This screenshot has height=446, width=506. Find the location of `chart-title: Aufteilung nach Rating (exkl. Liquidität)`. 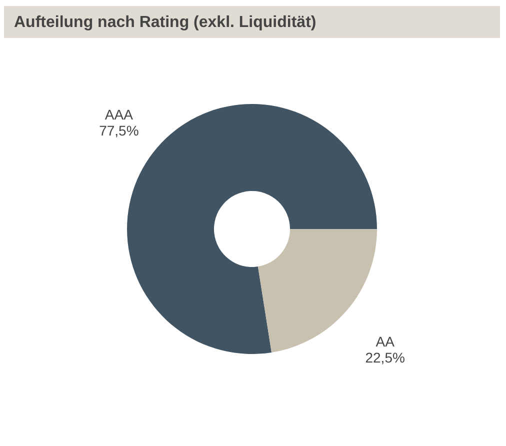

chart-title: Aufteilung nach Rating (exkl. Liquidität) is located at coordinates (165, 22).